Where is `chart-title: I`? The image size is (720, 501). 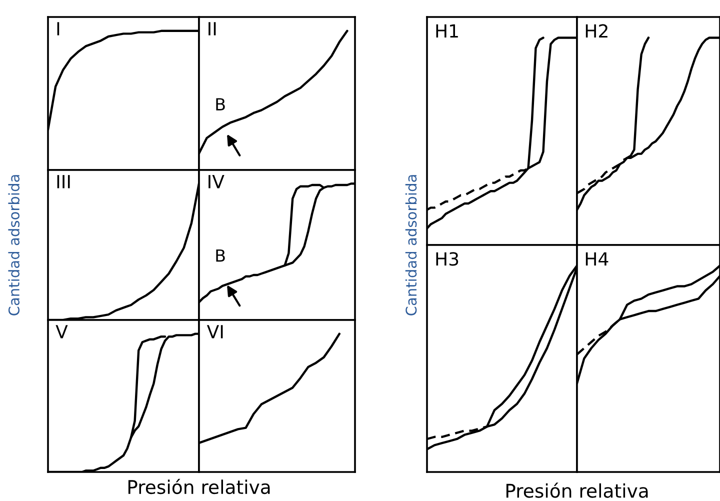 chart-title: I is located at coordinates (58, 29).